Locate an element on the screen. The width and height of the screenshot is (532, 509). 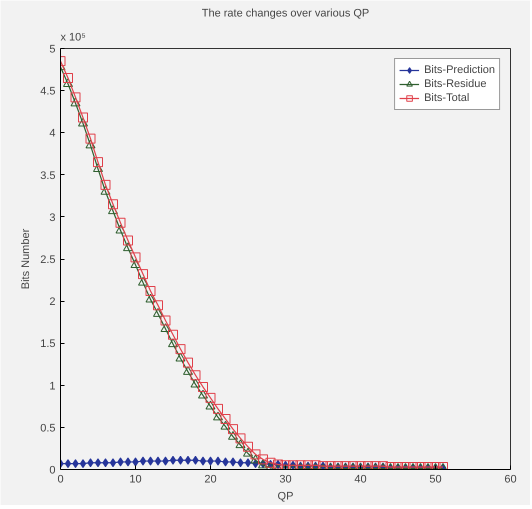
y-axis-title: Bits Number is located at coordinates (26, 259).